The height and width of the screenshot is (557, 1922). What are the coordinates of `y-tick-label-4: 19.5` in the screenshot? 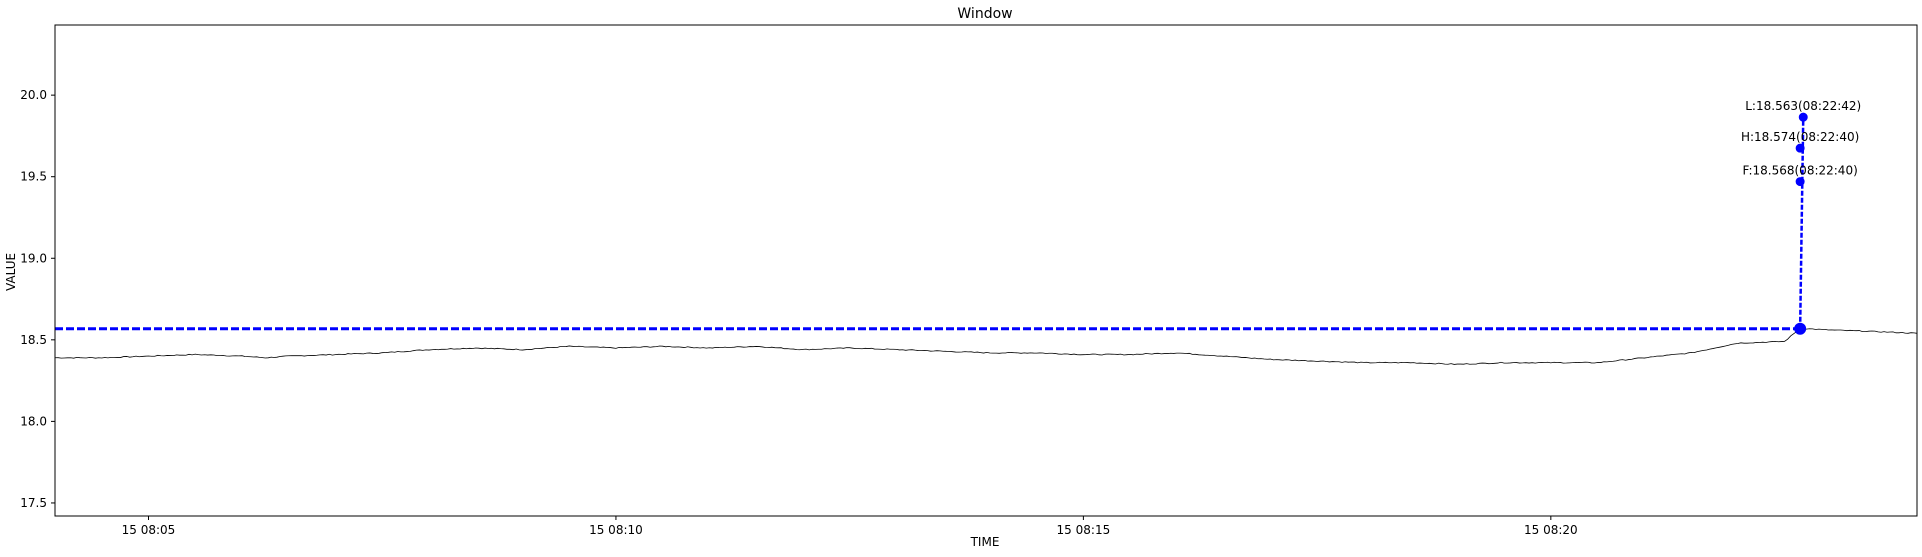 It's located at (33, 177).